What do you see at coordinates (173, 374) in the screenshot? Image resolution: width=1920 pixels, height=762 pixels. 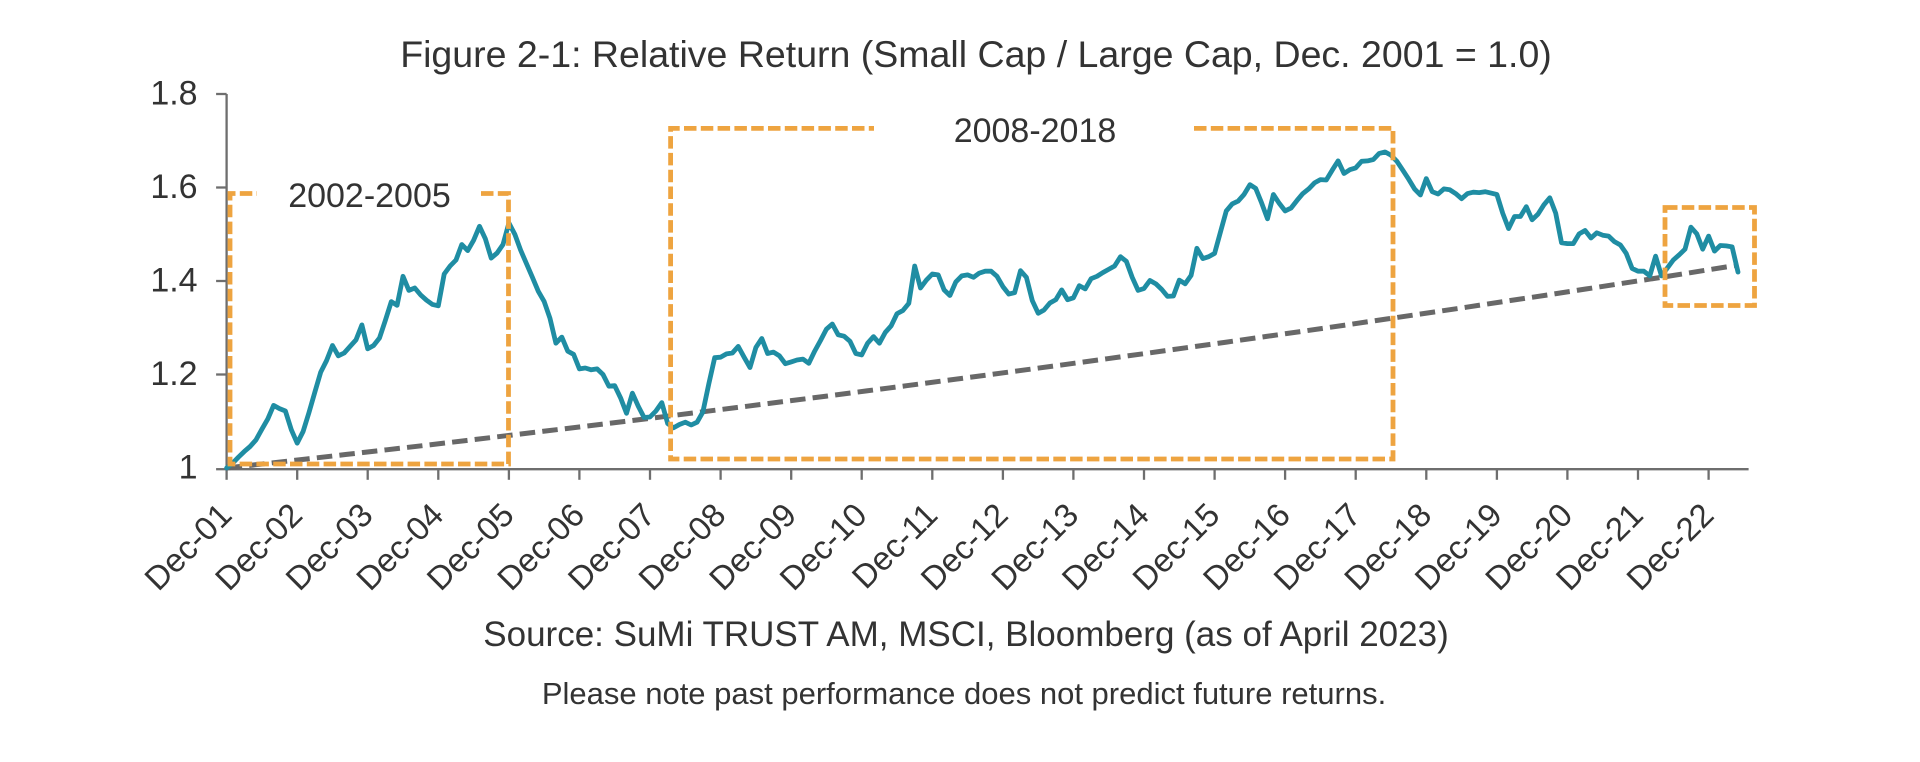 I see `svg-text: 1.2` at bounding box center [173, 374].